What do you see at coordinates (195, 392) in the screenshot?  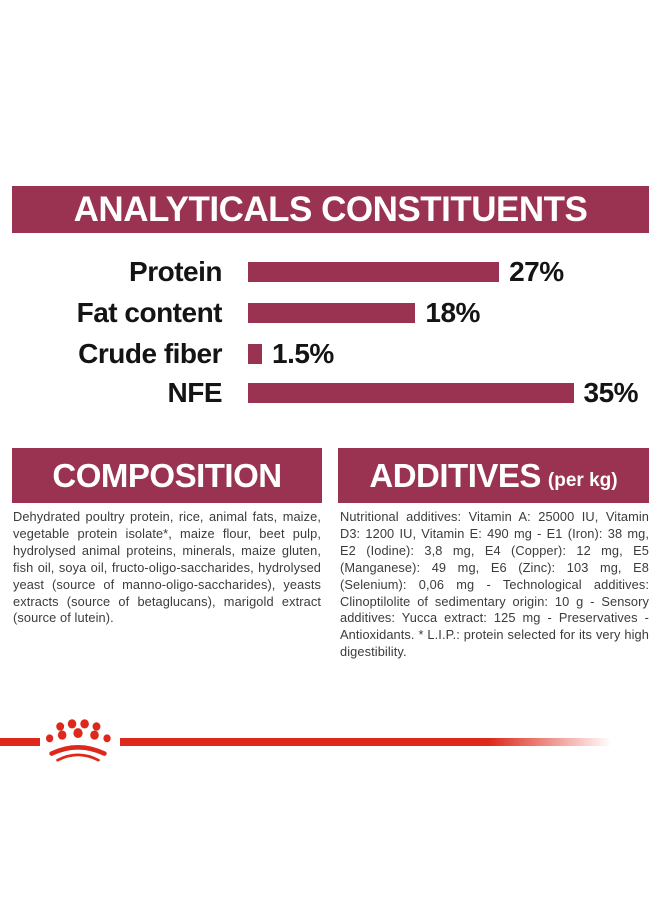 I see `bar-label: NFE` at bounding box center [195, 392].